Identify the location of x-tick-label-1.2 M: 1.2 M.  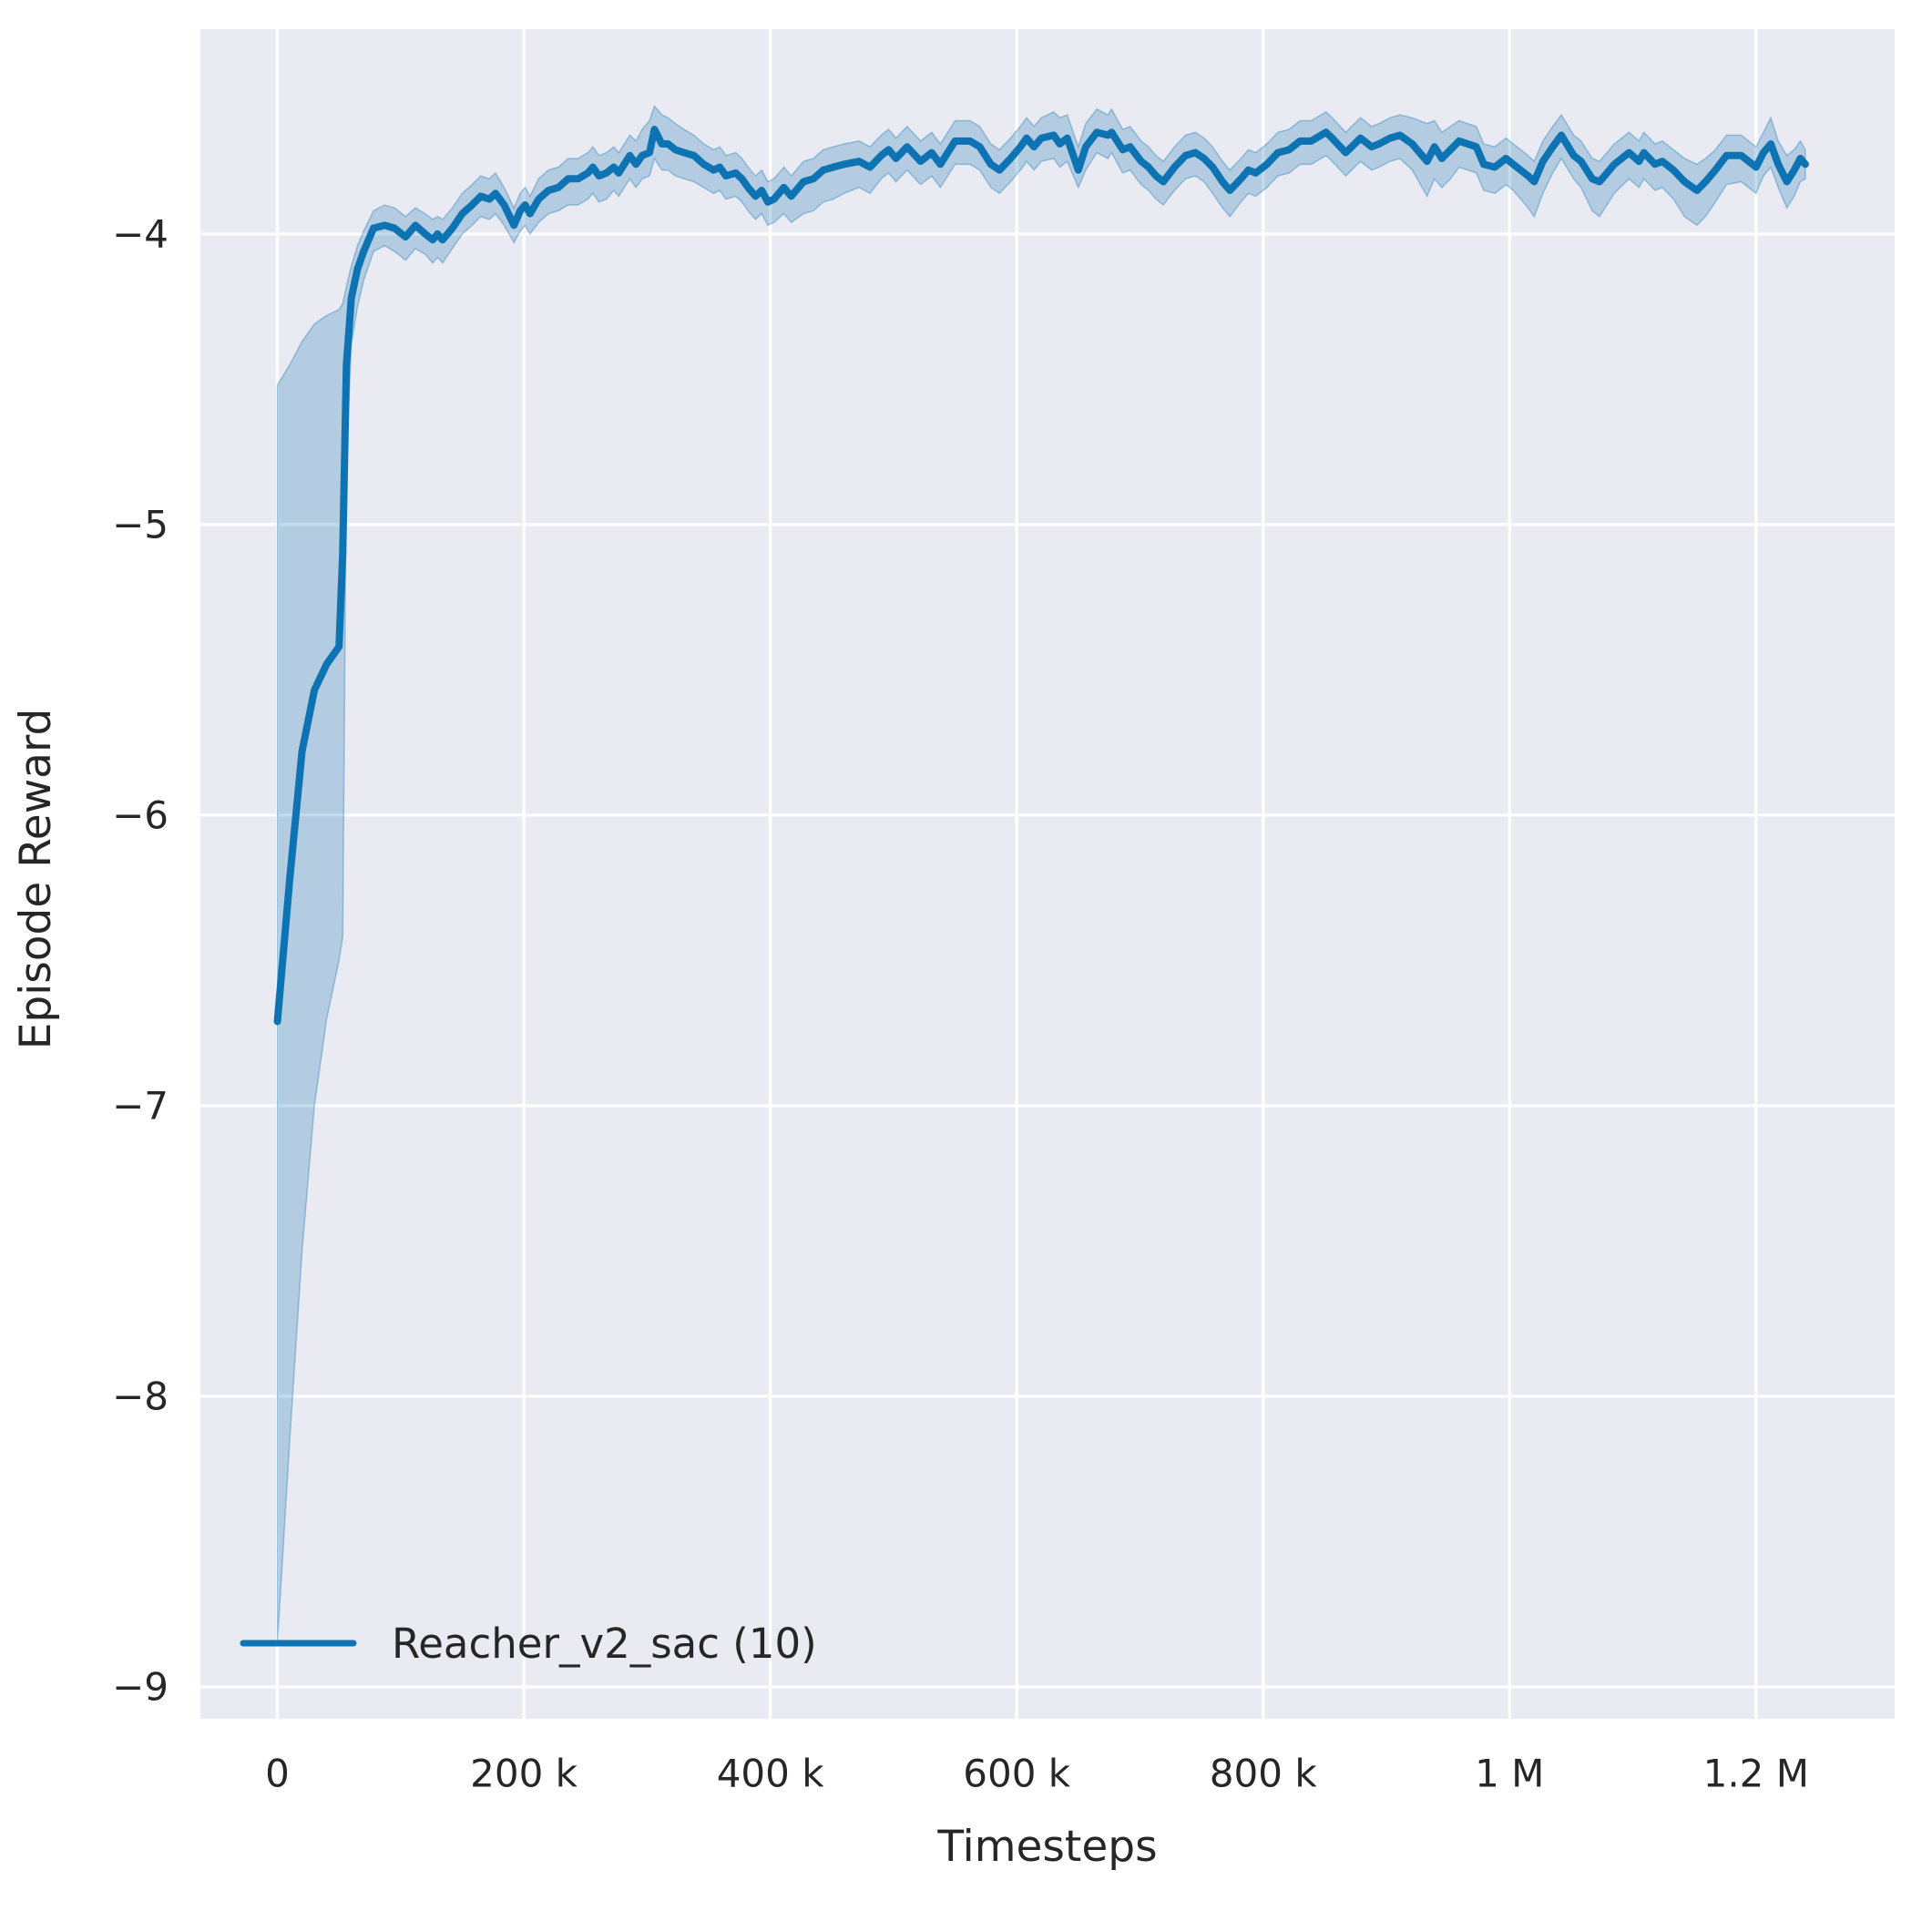
(1756, 1774).